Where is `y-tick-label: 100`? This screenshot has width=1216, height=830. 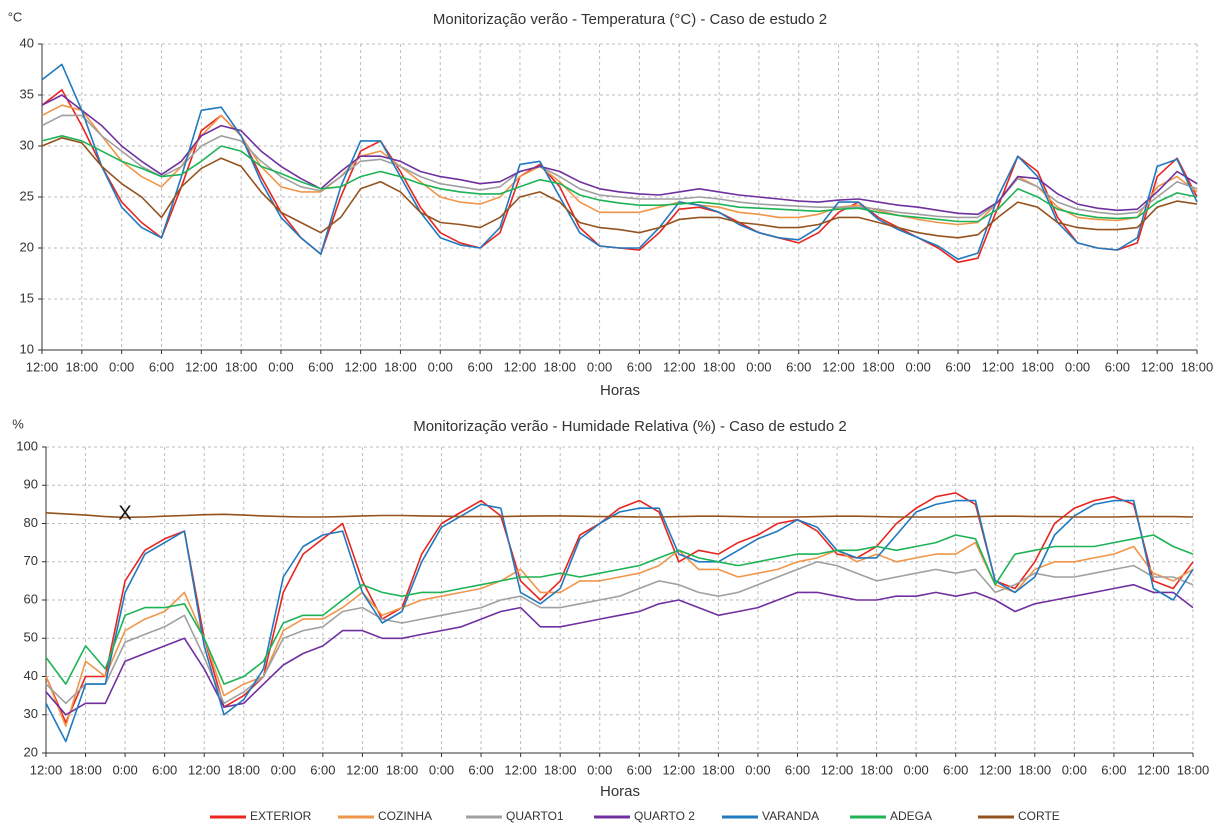
y-tick-label: 100 is located at coordinates (27, 445).